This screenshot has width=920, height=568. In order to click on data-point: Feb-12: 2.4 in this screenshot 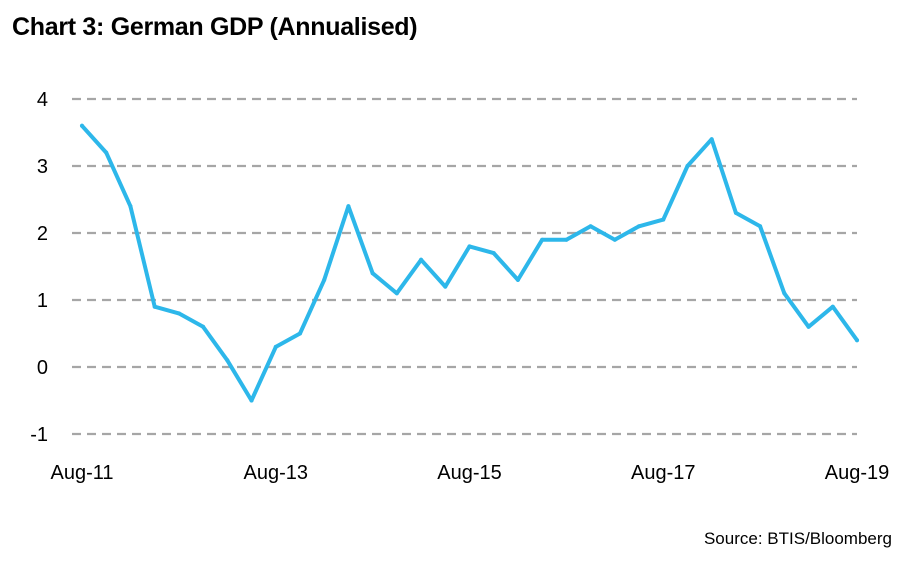, I will do `click(130, 206)`.